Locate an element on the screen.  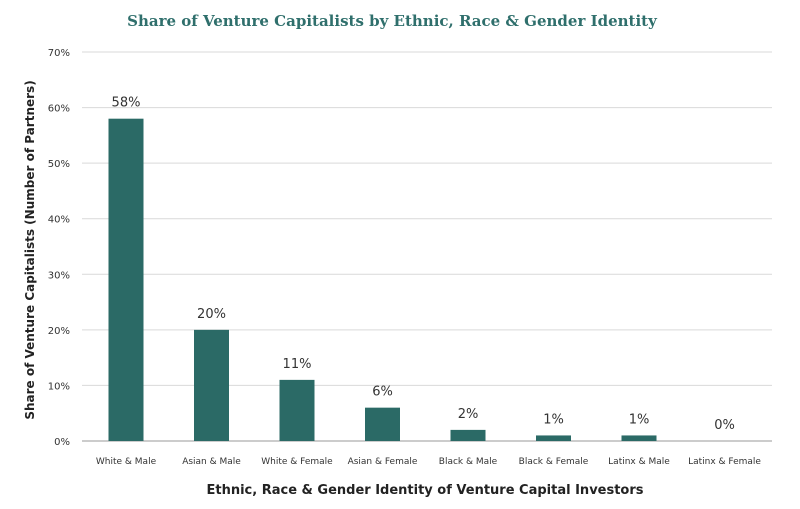
x-category-label: Black & Female is located at coordinates (554, 462).